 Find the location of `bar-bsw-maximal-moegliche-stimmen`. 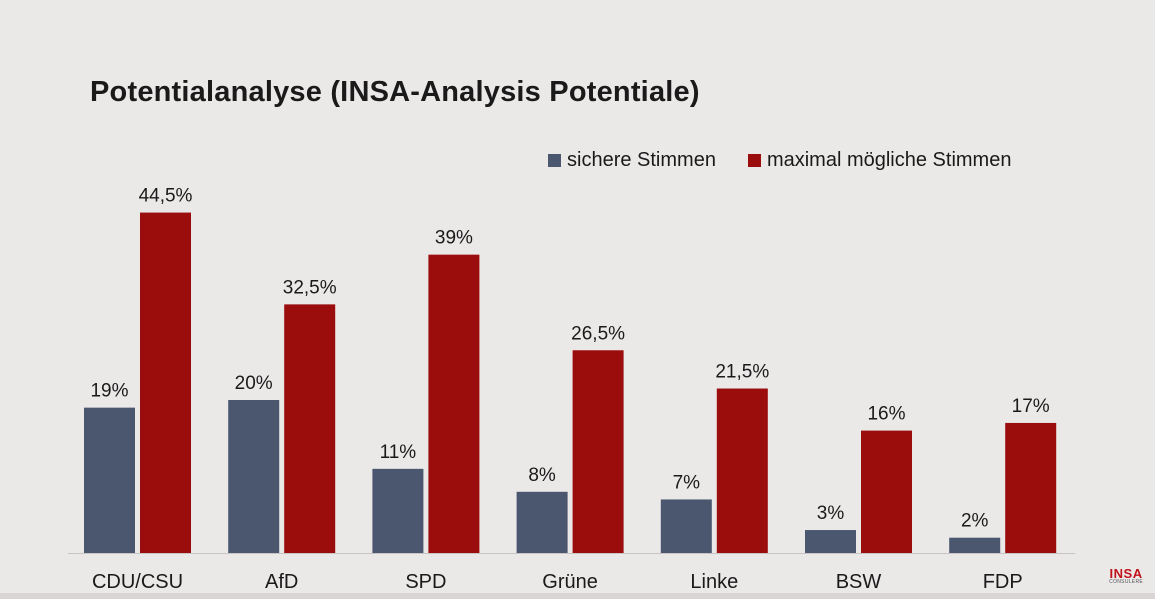

bar-bsw-maximal-moegliche-stimmen is located at coordinates (886, 491).